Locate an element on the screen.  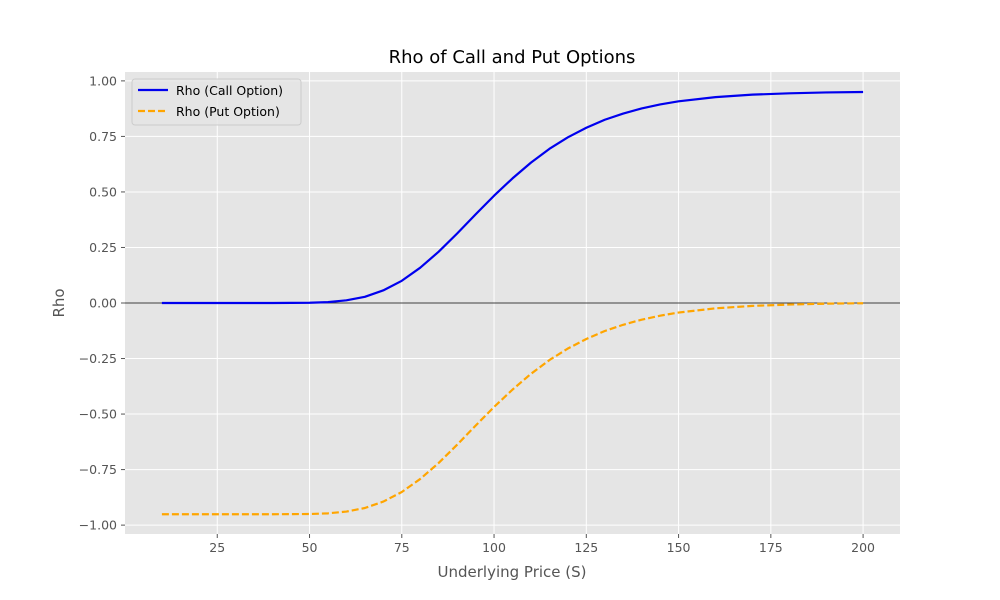
x-tick-label: 150 is located at coordinates (679, 547).